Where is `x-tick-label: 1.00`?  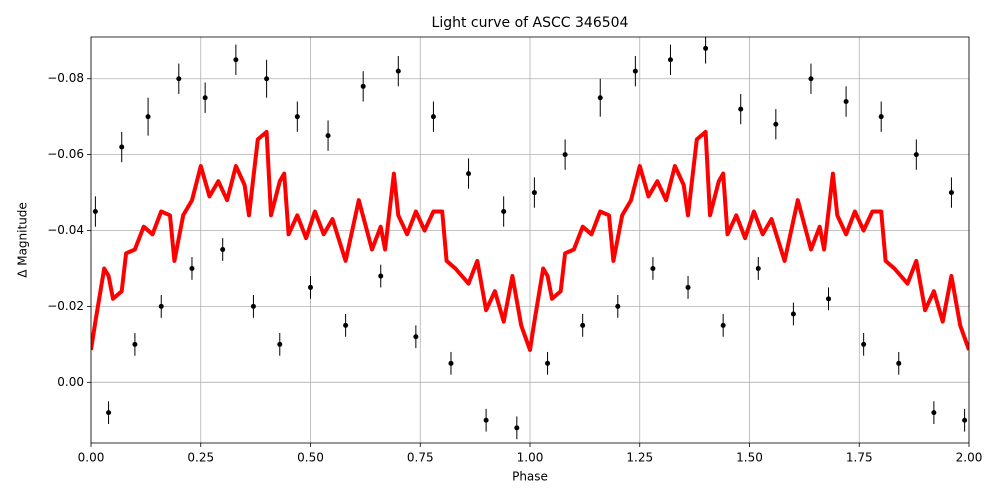
x-tick-label: 1.00 is located at coordinates (530, 458).